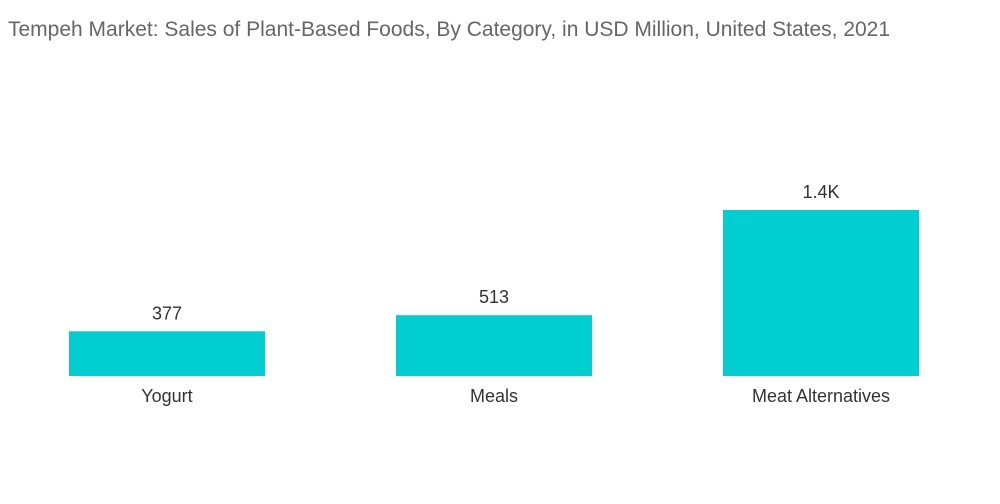 The width and height of the screenshot is (1000, 504). What do you see at coordinates (494, 345) in the screenshot?
I see `bar-meals` at bounding box center [494, 345].